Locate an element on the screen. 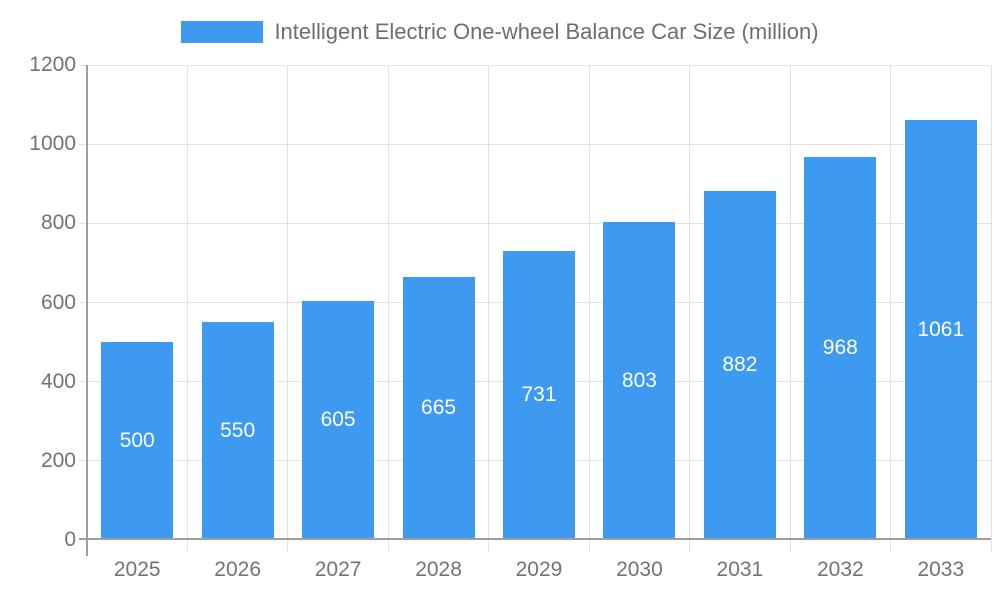 This screenshot has width=1000, height=600. bar-value-label: 803 is located at coordinates (639, 381).